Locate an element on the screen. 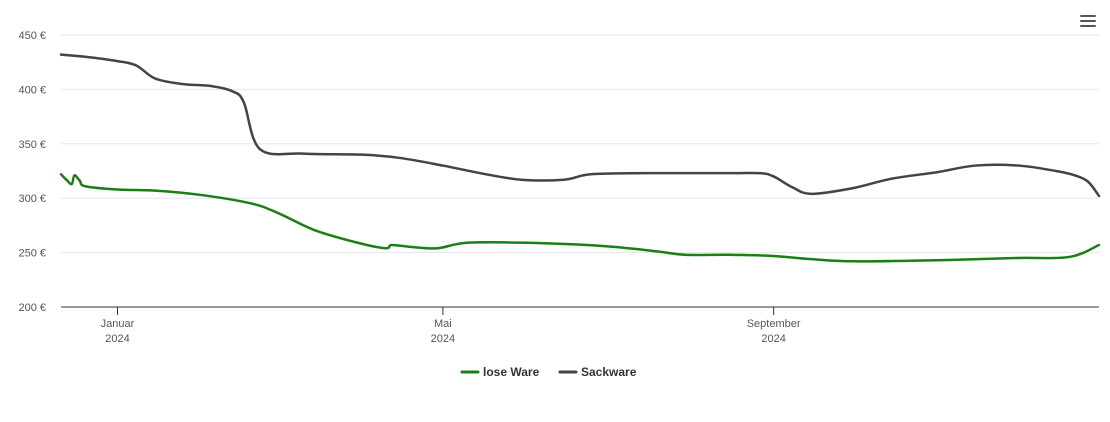 Image resolution: width=1110 pixels, height=422 pixels. legend-label: Sackware is located at coordinates (609, 372).